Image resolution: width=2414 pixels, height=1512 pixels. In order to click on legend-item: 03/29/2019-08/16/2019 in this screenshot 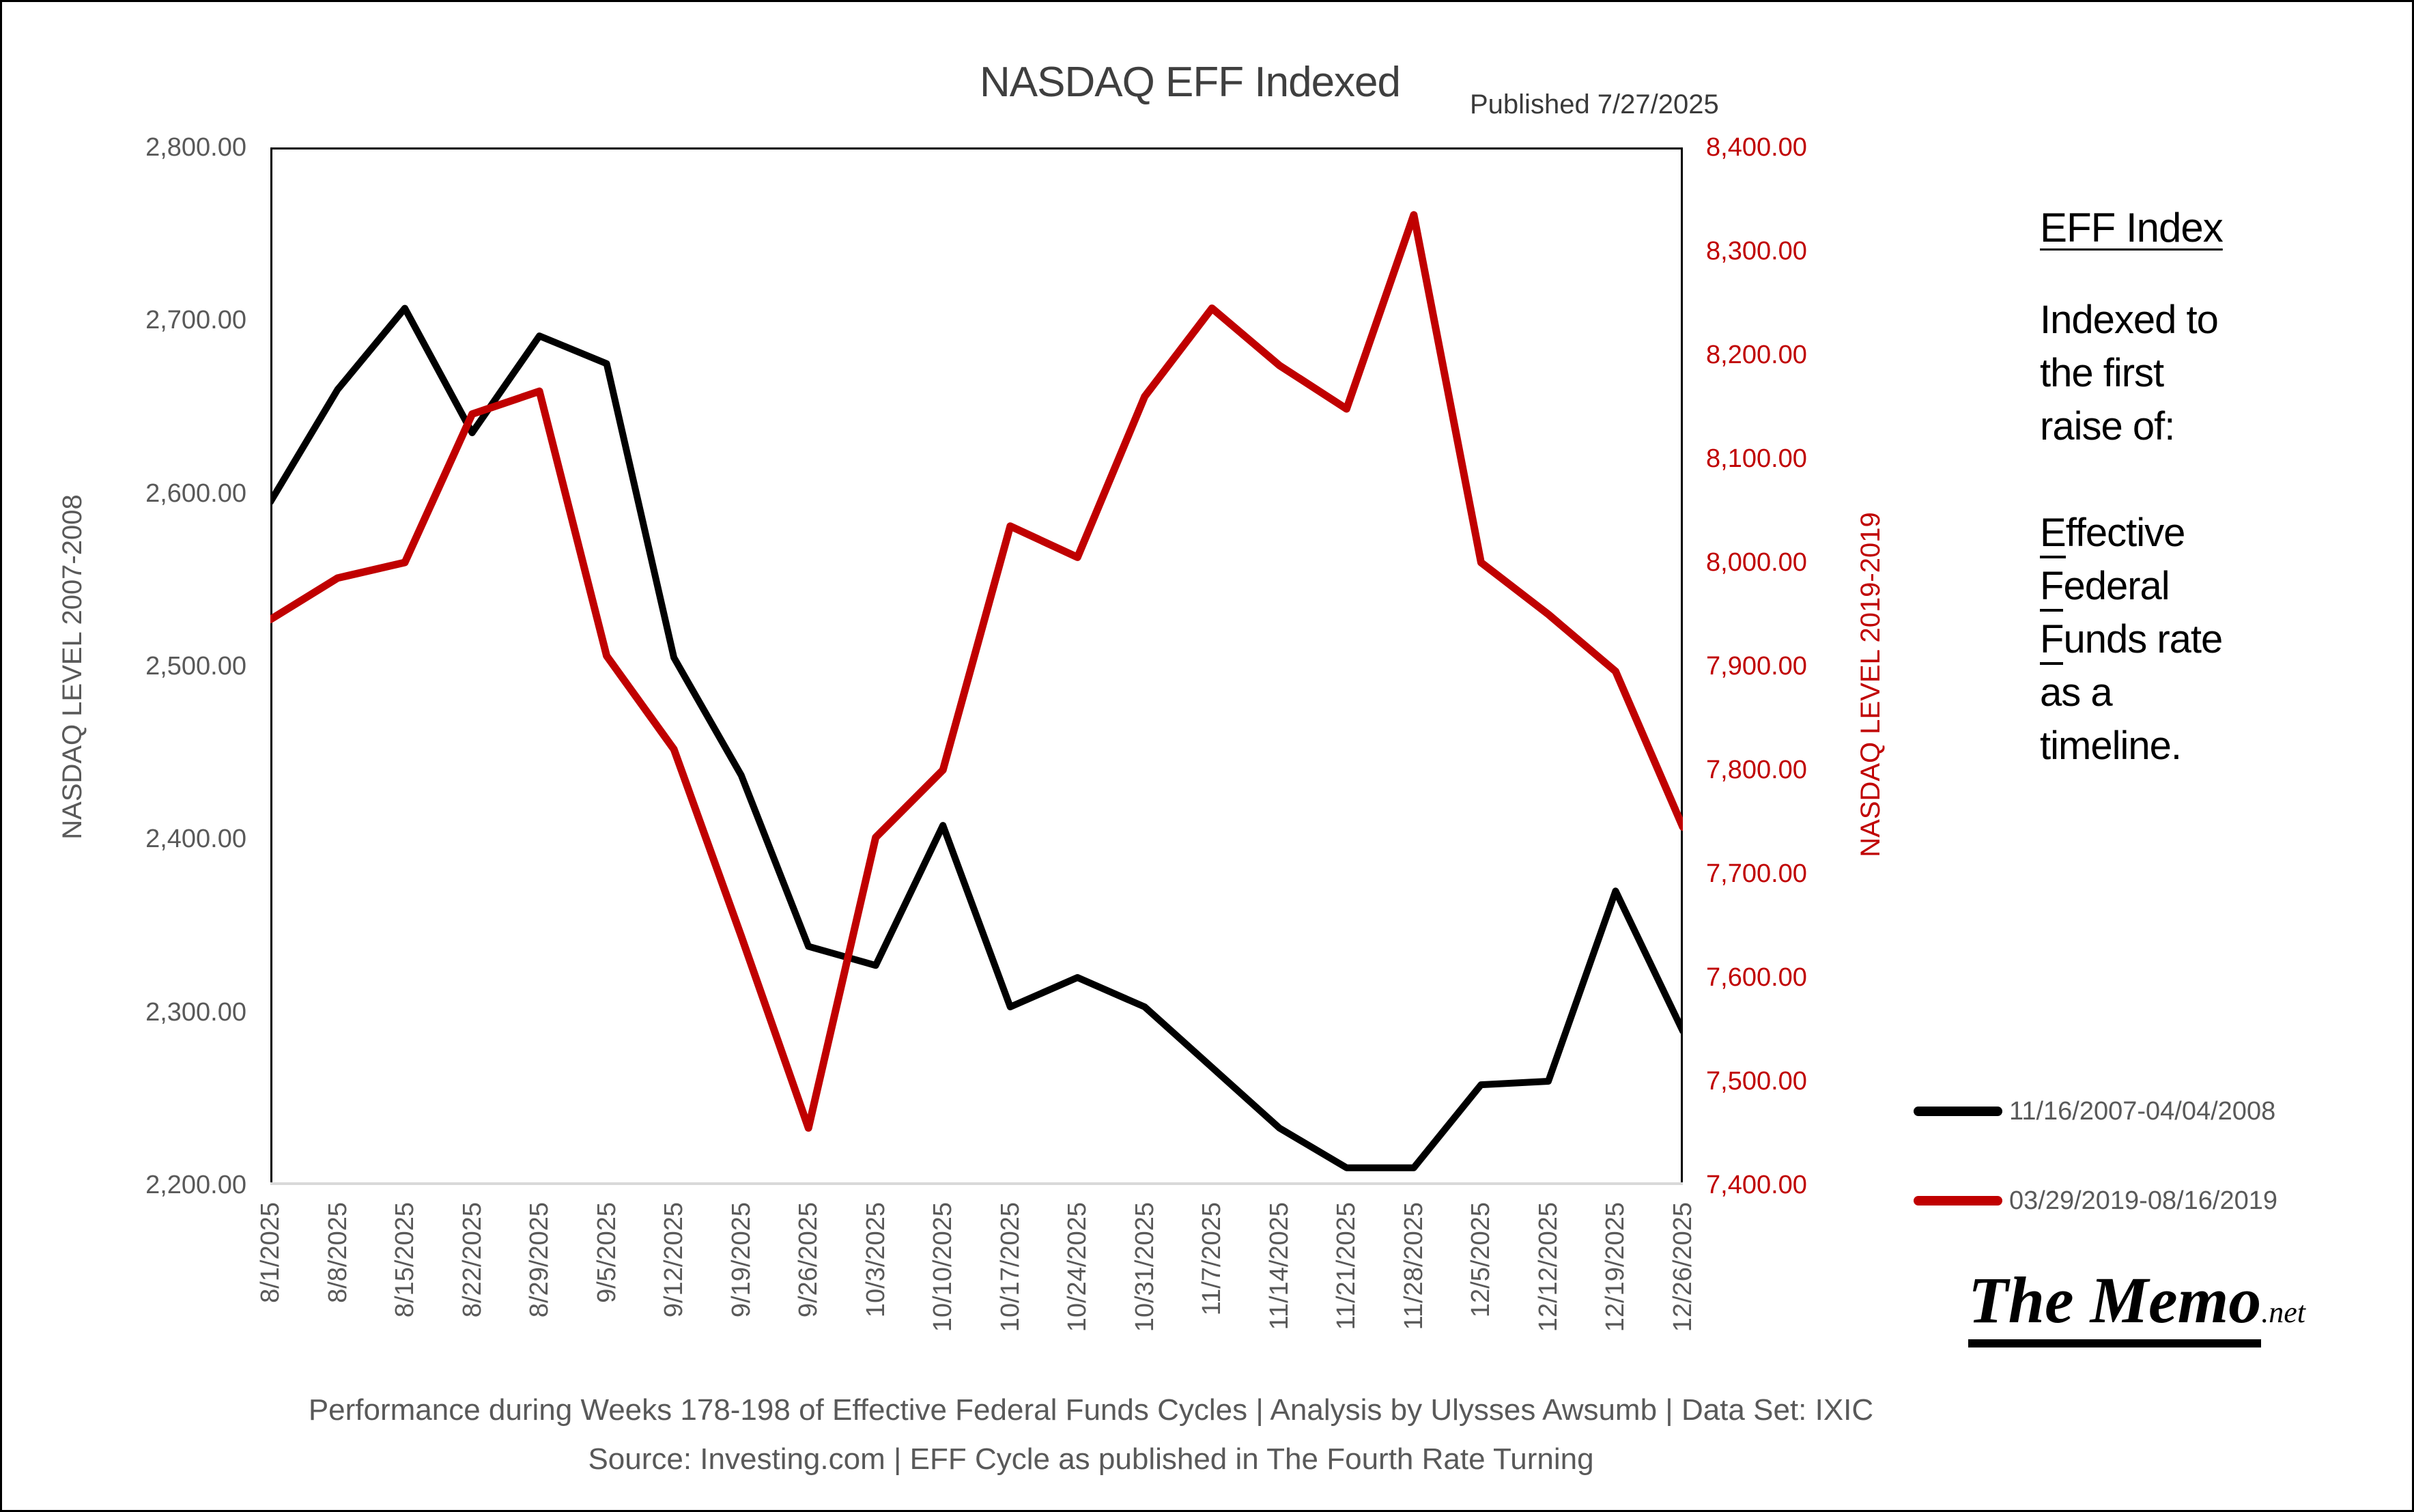, I will do `click(2095, 1200)`.